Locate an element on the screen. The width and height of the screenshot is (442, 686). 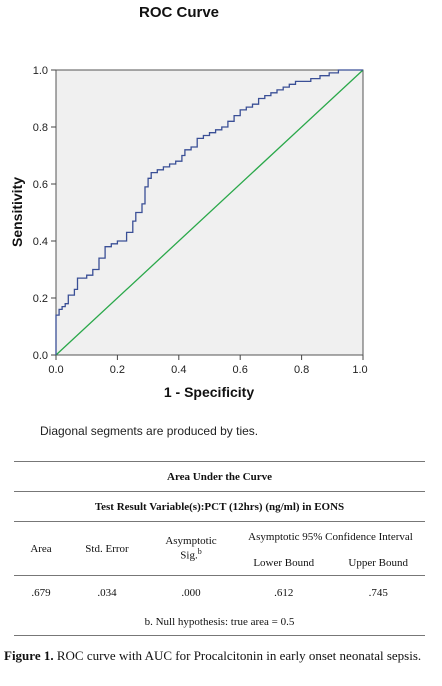
col-header-std-error: Std. Error is located at coordinates (107, 548).